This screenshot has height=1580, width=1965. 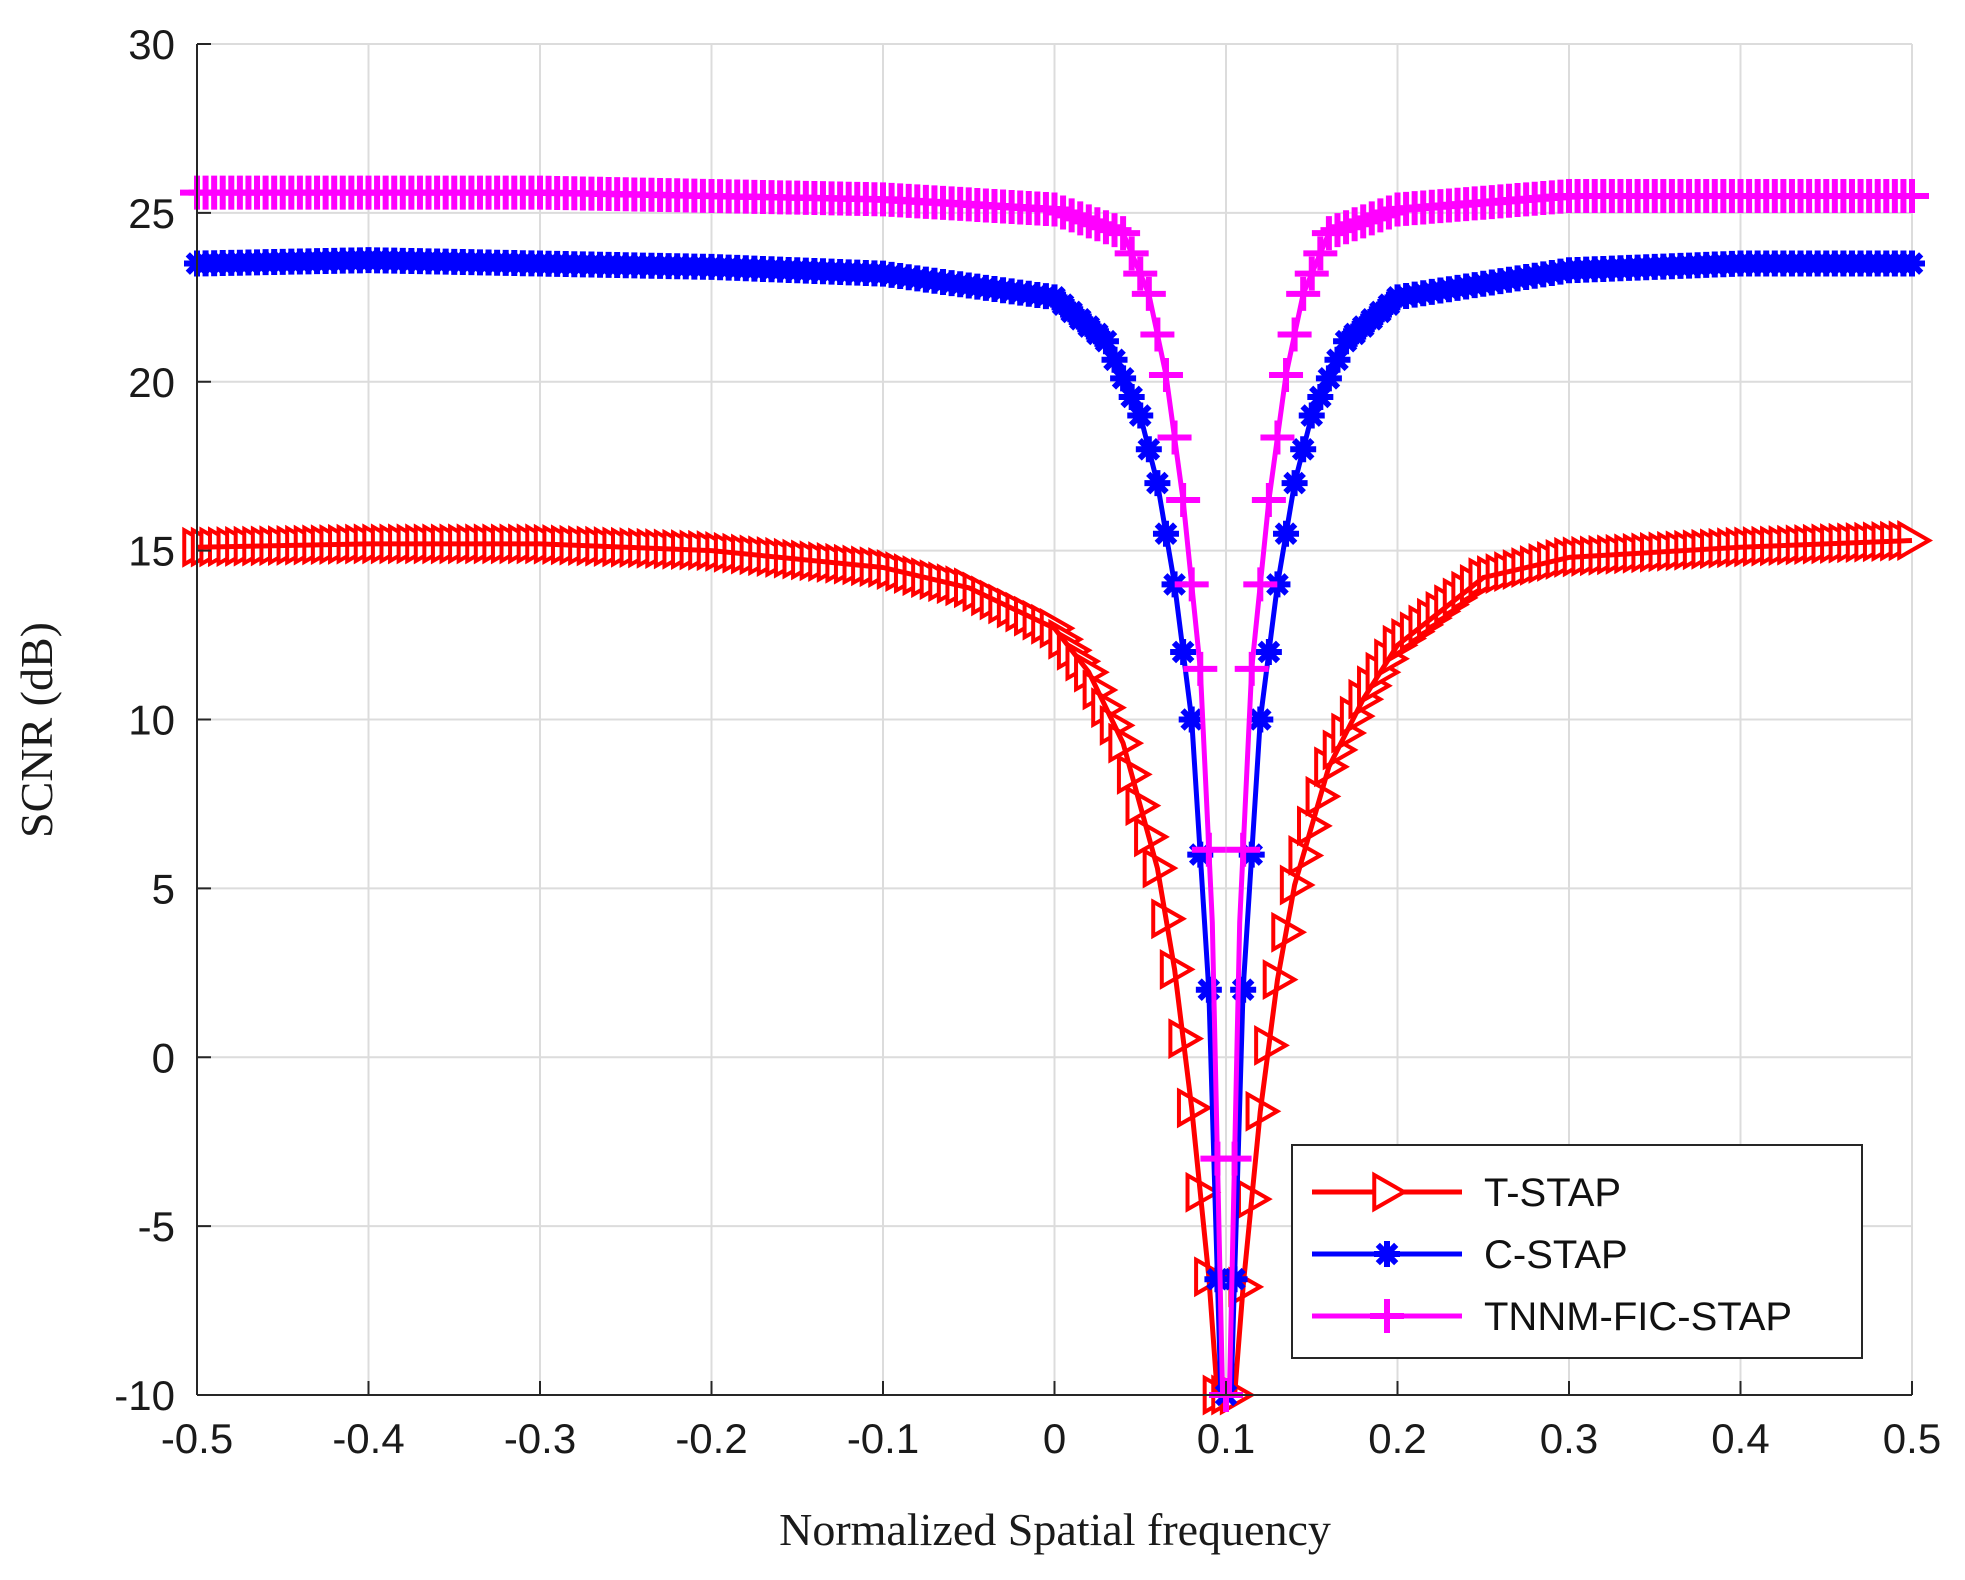 What do you see at coordinates (1740, 1438) in the screenshot?
I see `x-tick-label: 0.4` at bounding box center [1740, 1438].